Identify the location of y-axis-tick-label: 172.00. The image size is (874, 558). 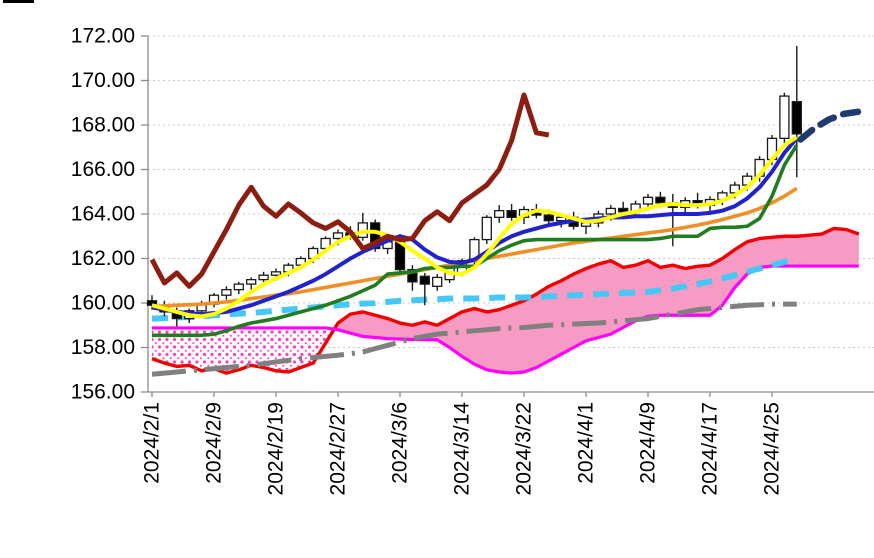
(103, 36).